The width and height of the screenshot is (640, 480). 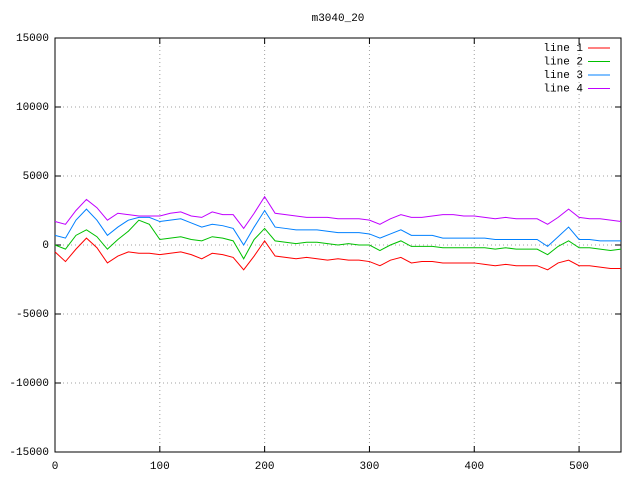 I want to click on chart-title: m3040_20, so click(x=338, y=19).